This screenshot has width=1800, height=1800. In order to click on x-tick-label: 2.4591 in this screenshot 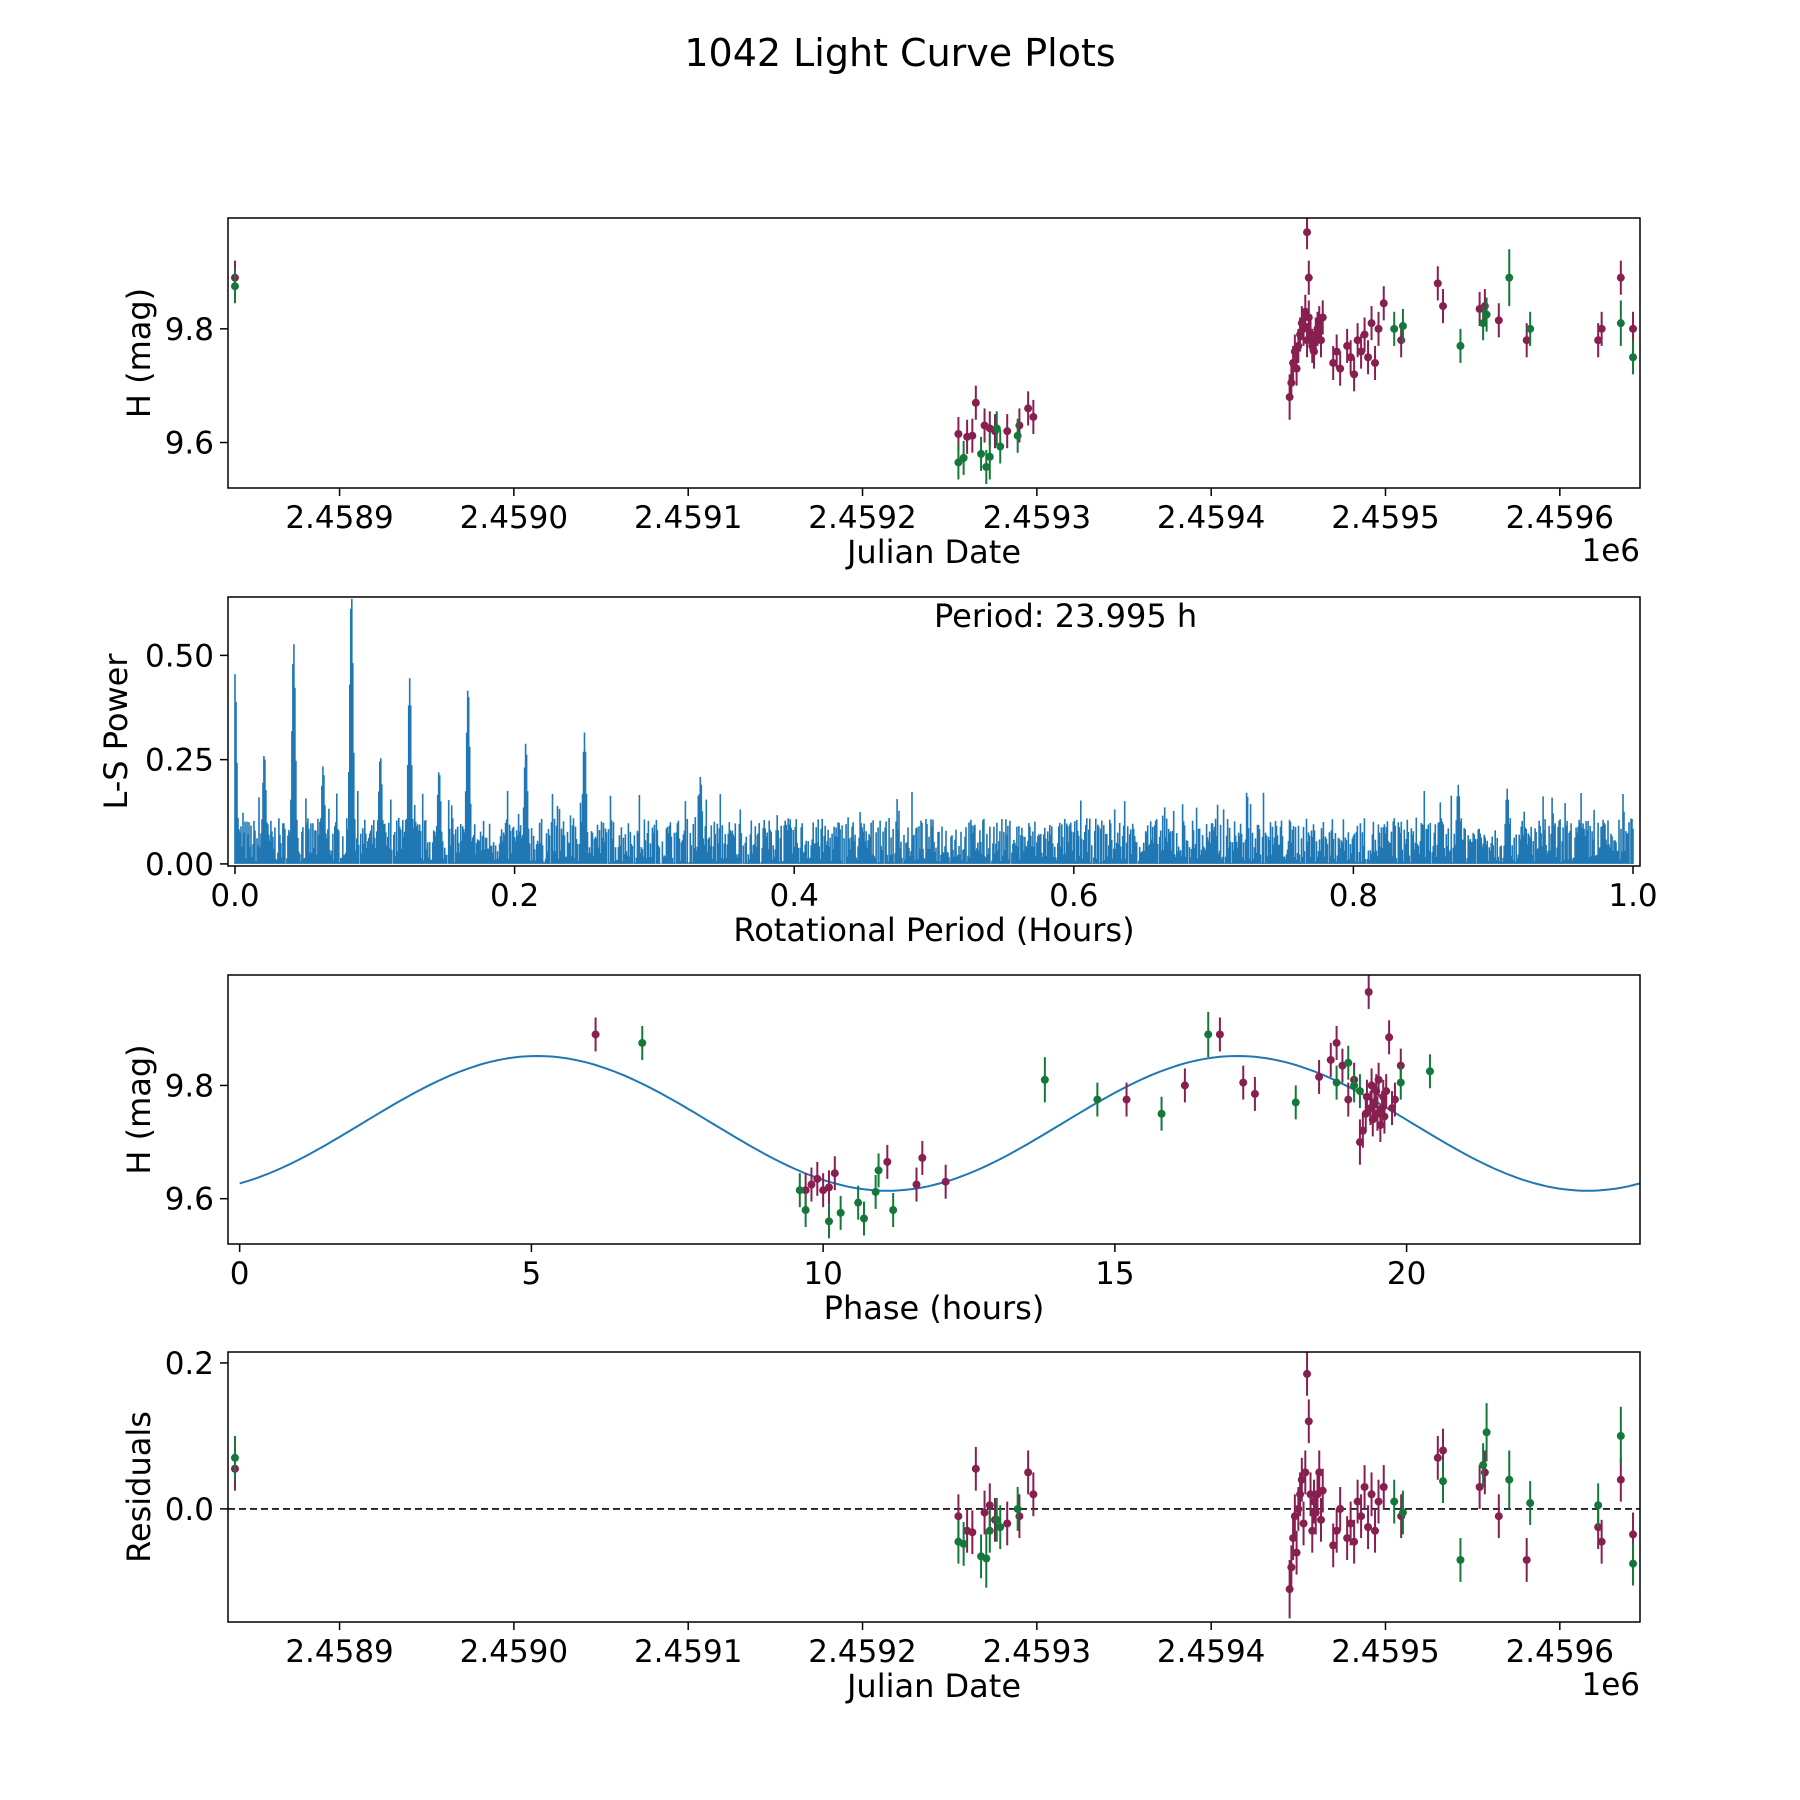, I will do `click(688, 1652)`.